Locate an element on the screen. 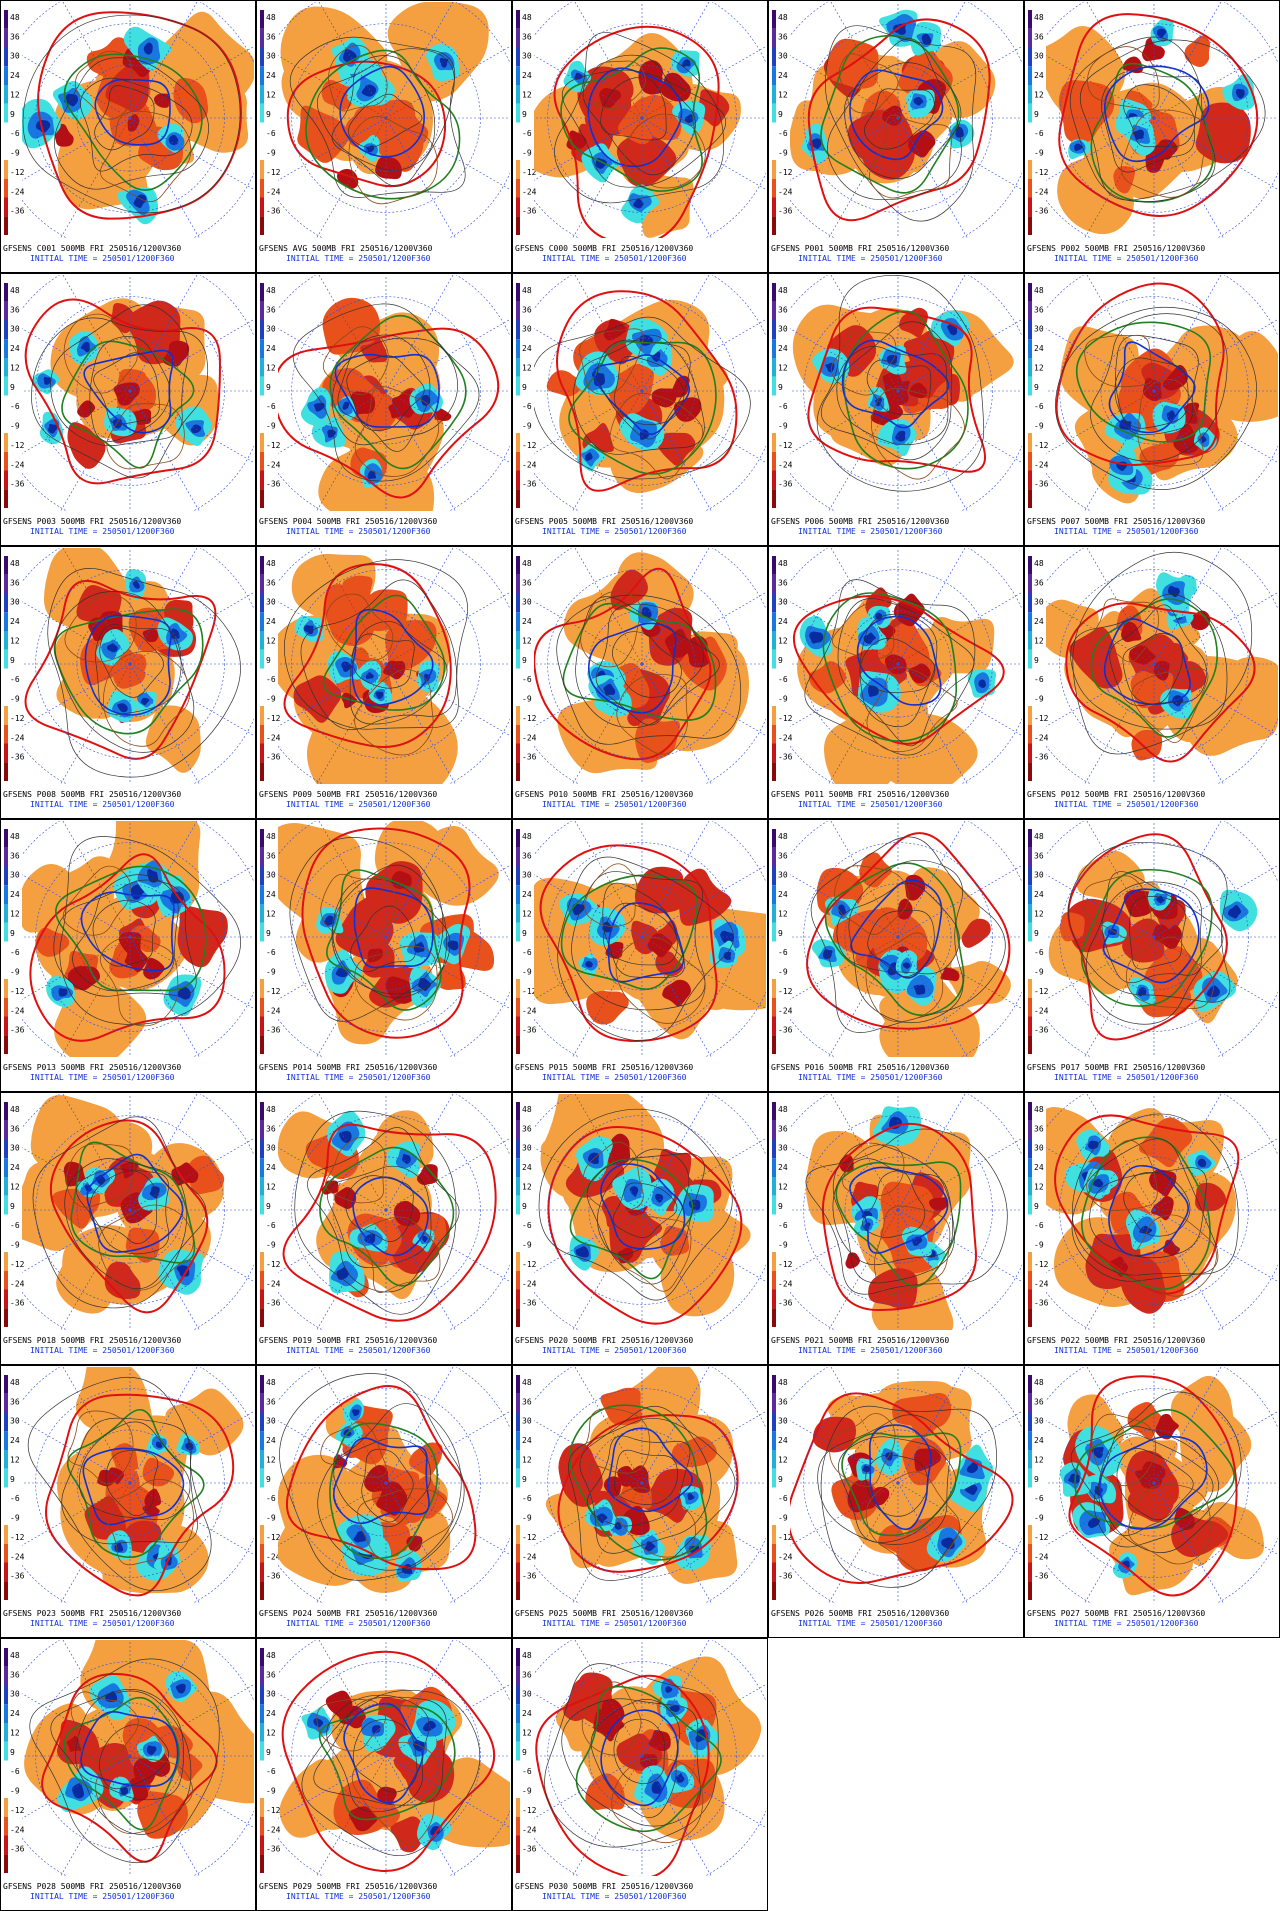 The image size is (1280, 1911). panel-title: GFSENS P023 500MB FRI 250516/1200V360 is located at coordinates (92, 1613).